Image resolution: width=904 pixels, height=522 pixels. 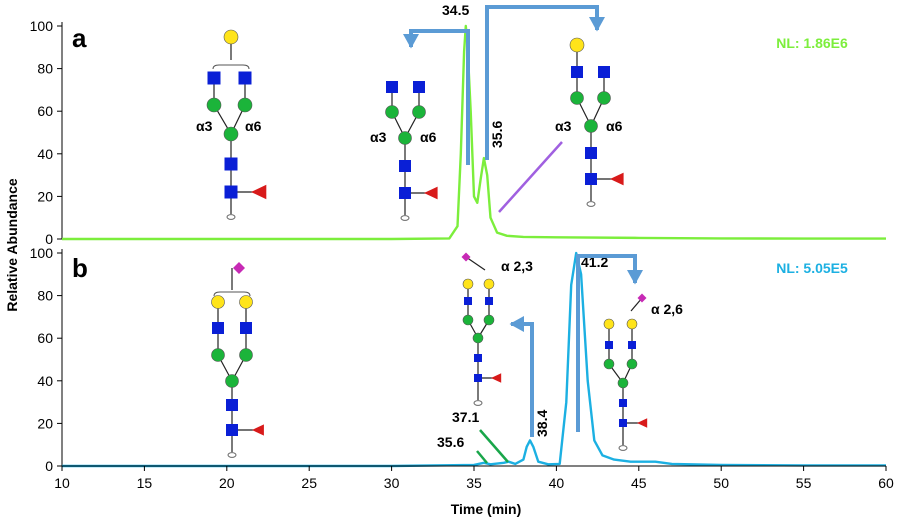 I want to click on y-tick-label: 0, so click(x=49, y=466).